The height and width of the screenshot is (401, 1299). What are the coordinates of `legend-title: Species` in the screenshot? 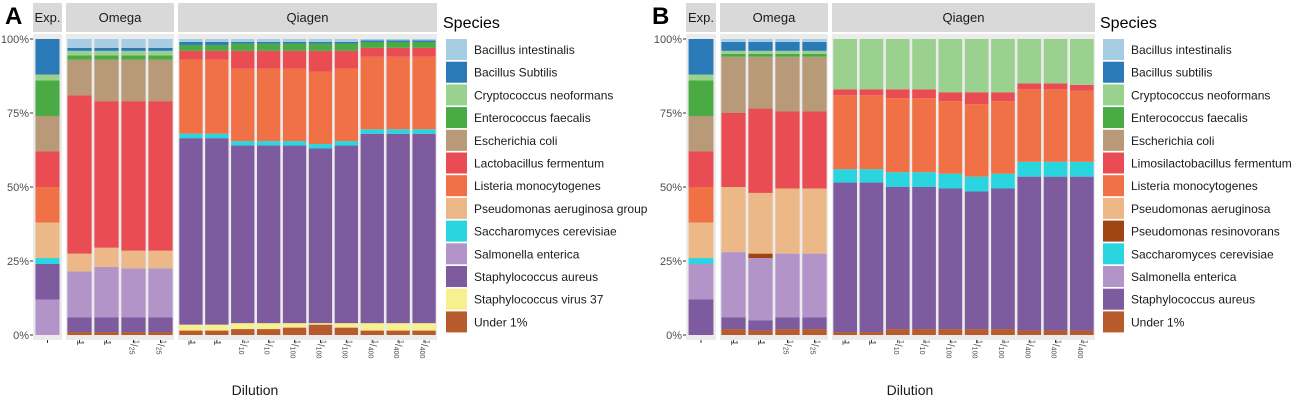 It's located at (1128, 23).